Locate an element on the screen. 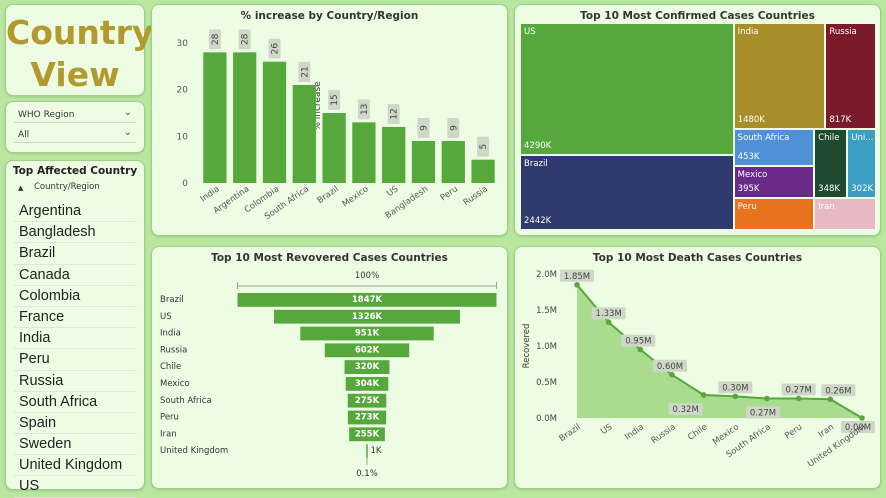 The width and height of the screenshot is (886, 498). data-label: 0.27M is located at coordinates (763, 412).